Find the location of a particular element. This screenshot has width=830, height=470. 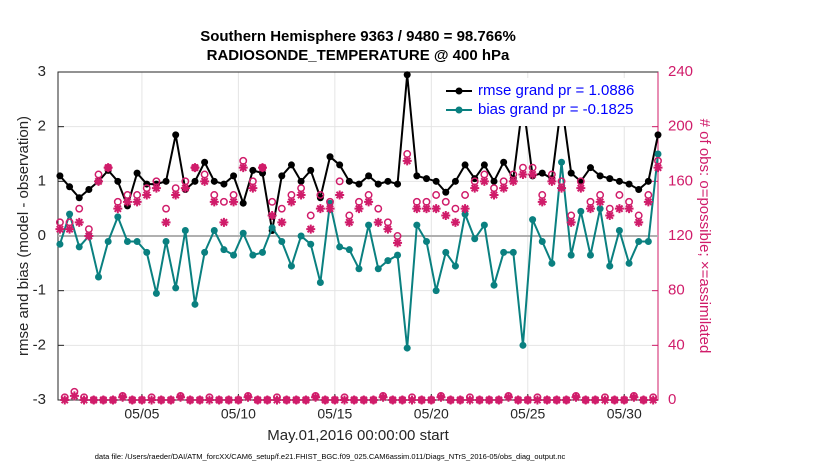

y-tick-label: 0 is located at coordinates (42, 235).